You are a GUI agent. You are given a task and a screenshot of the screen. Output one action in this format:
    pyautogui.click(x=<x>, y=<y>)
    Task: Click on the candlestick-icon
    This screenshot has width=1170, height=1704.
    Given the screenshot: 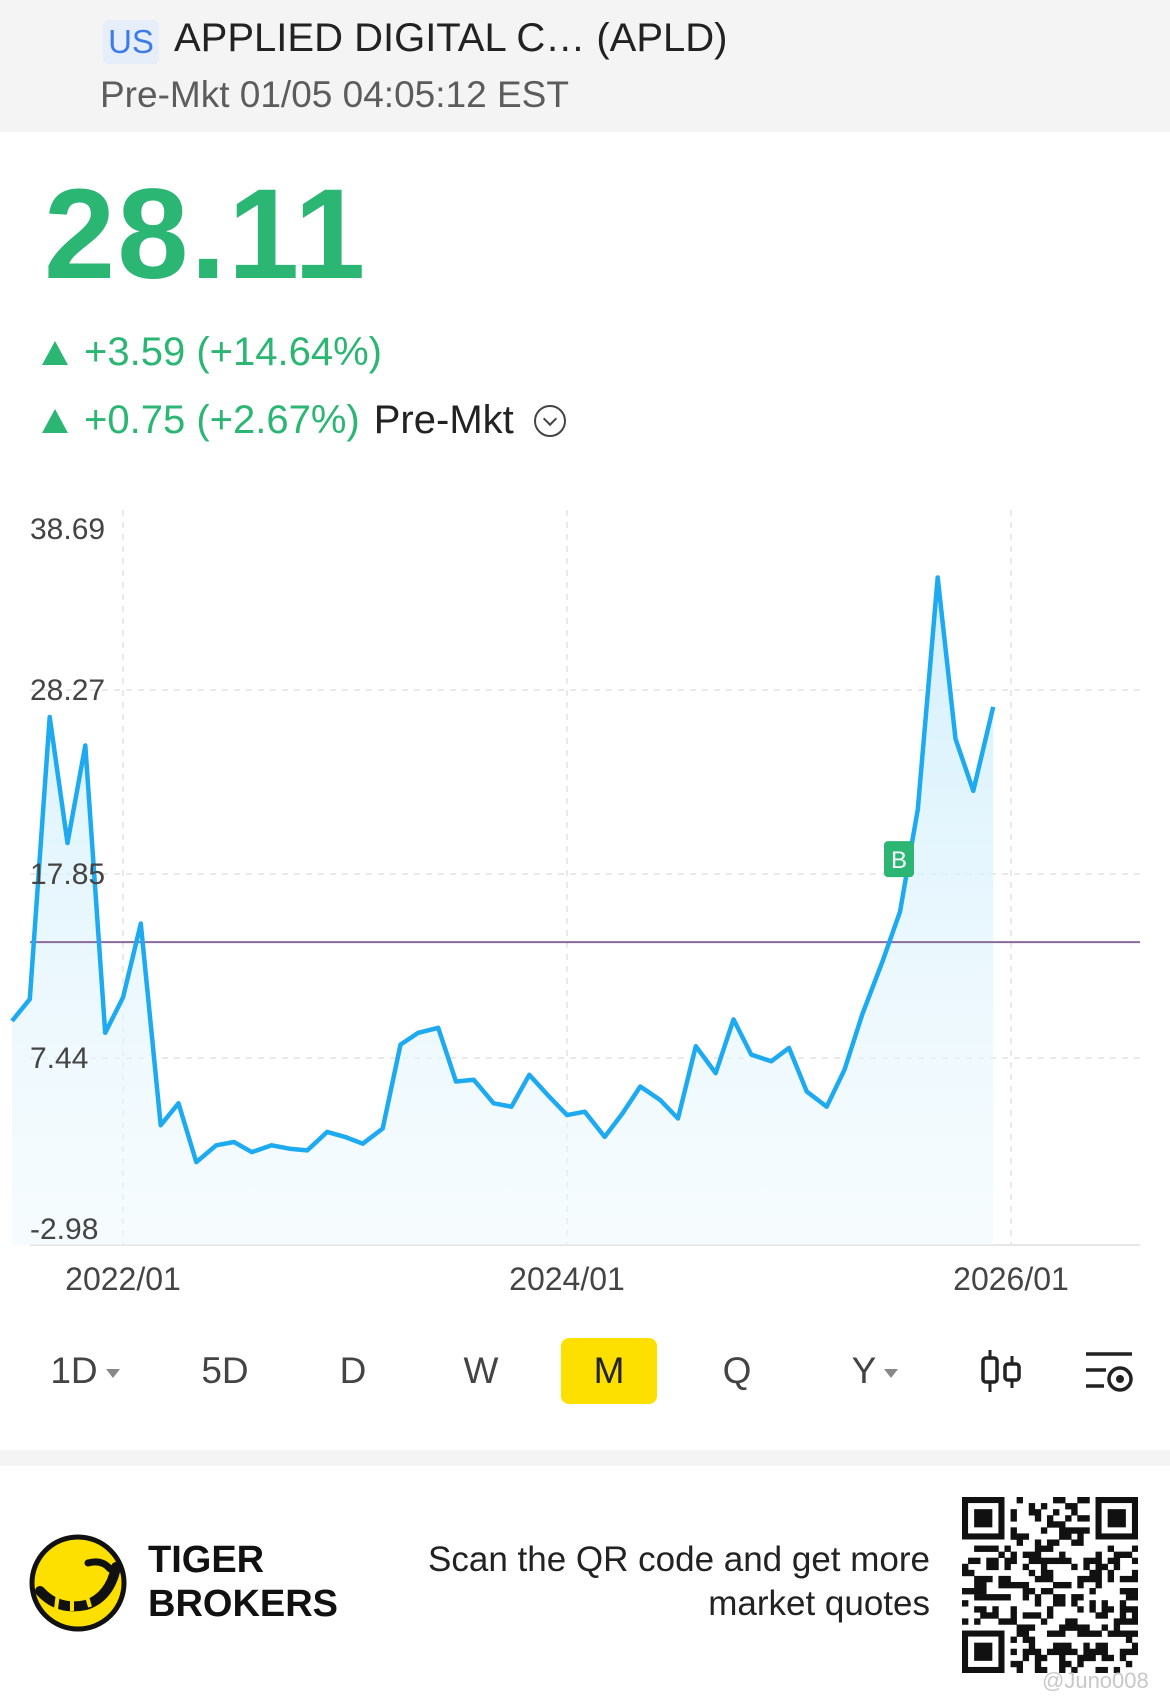 What is the action you would take?
    pyautogui.click(x=1001, y=1371)
    